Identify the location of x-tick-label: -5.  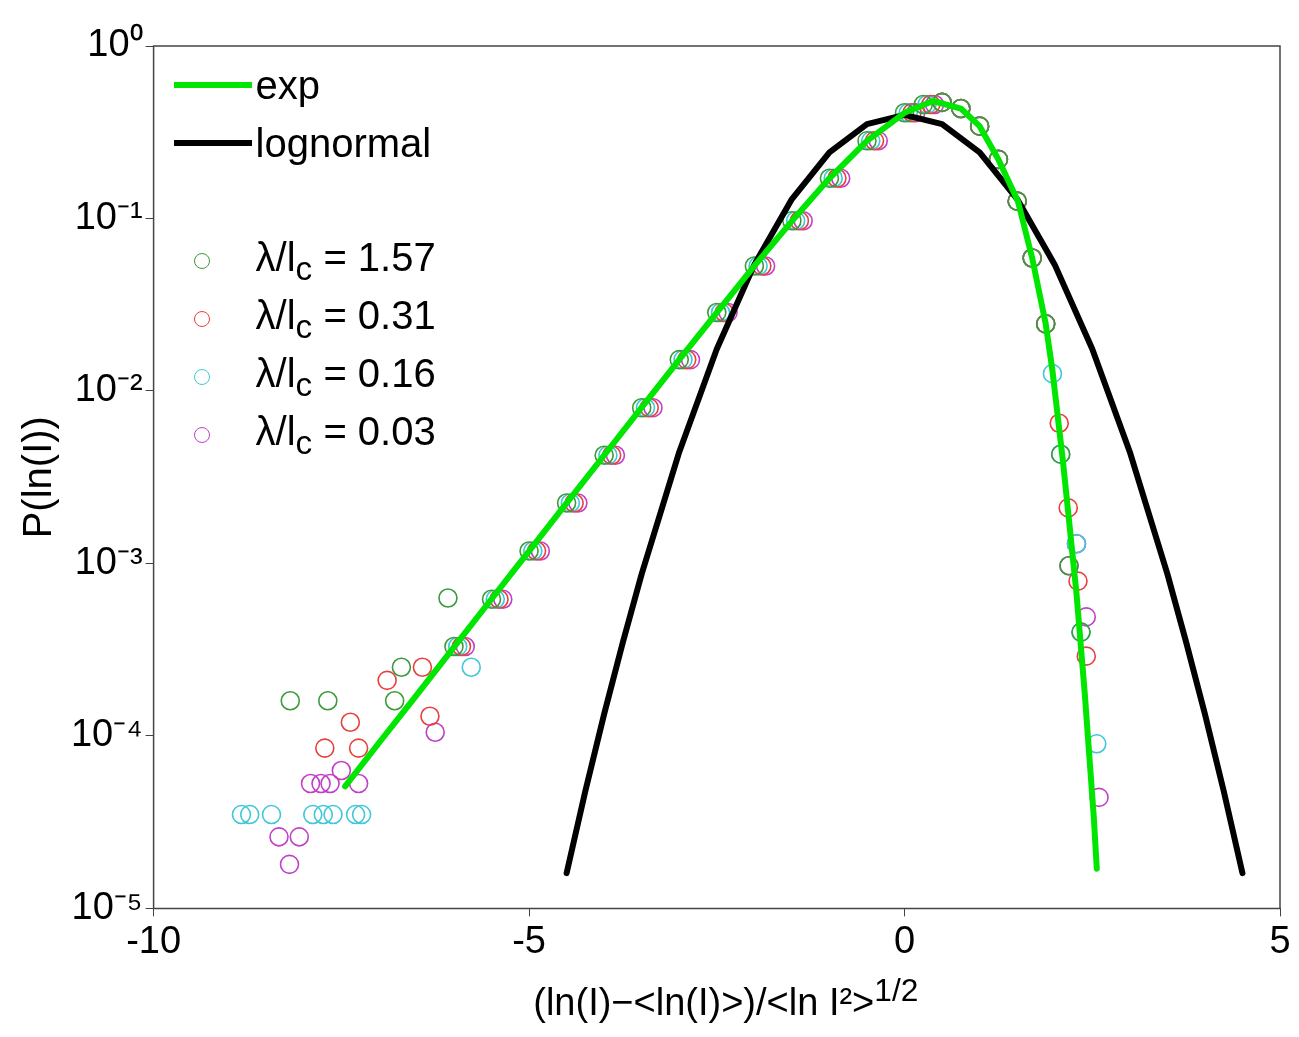
(529, 939).